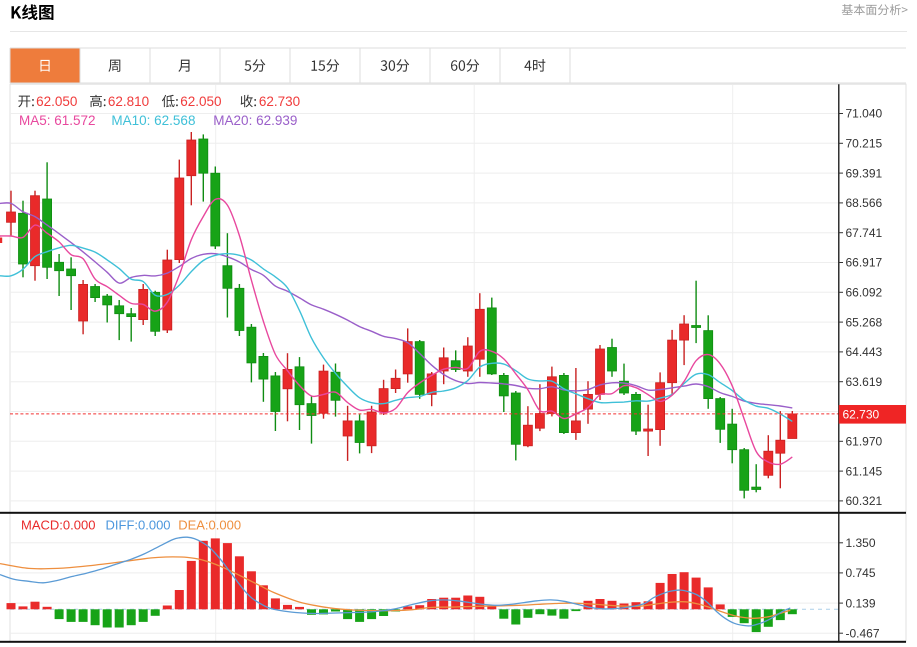  Describe the element at coordinates (255, 120) in the screenshot. I see `svg-text: MA20: 62.939` at that location.